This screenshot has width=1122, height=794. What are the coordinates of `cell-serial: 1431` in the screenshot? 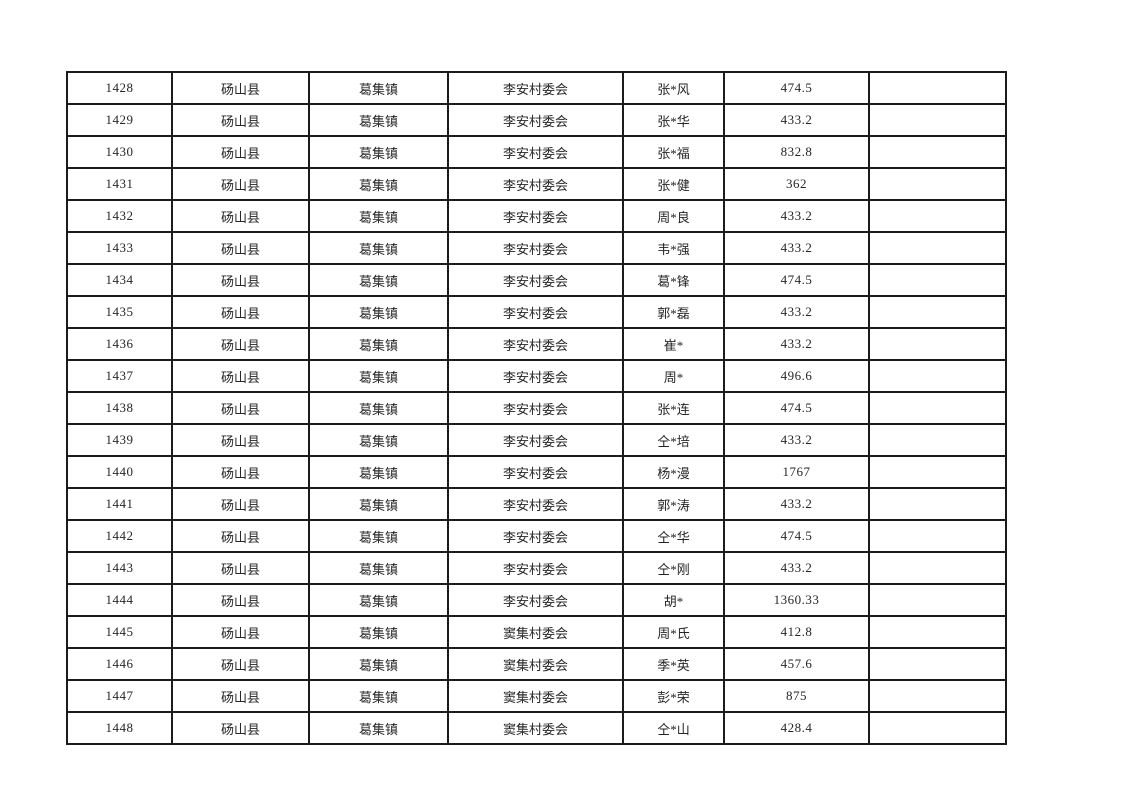 It's located at (119, 184).